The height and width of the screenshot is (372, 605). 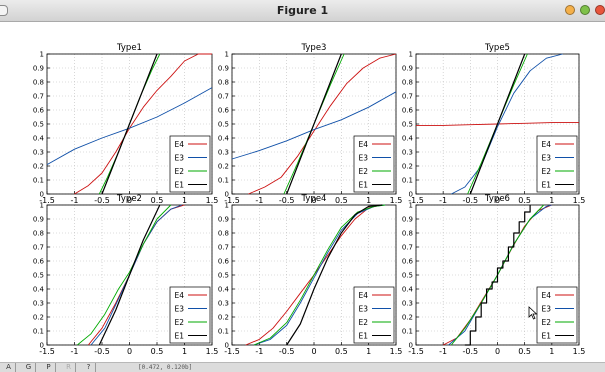 What do you see at coordinates (570, 10) in the screenshot?
I see `minimize-button` at bounding box center [570, 10].